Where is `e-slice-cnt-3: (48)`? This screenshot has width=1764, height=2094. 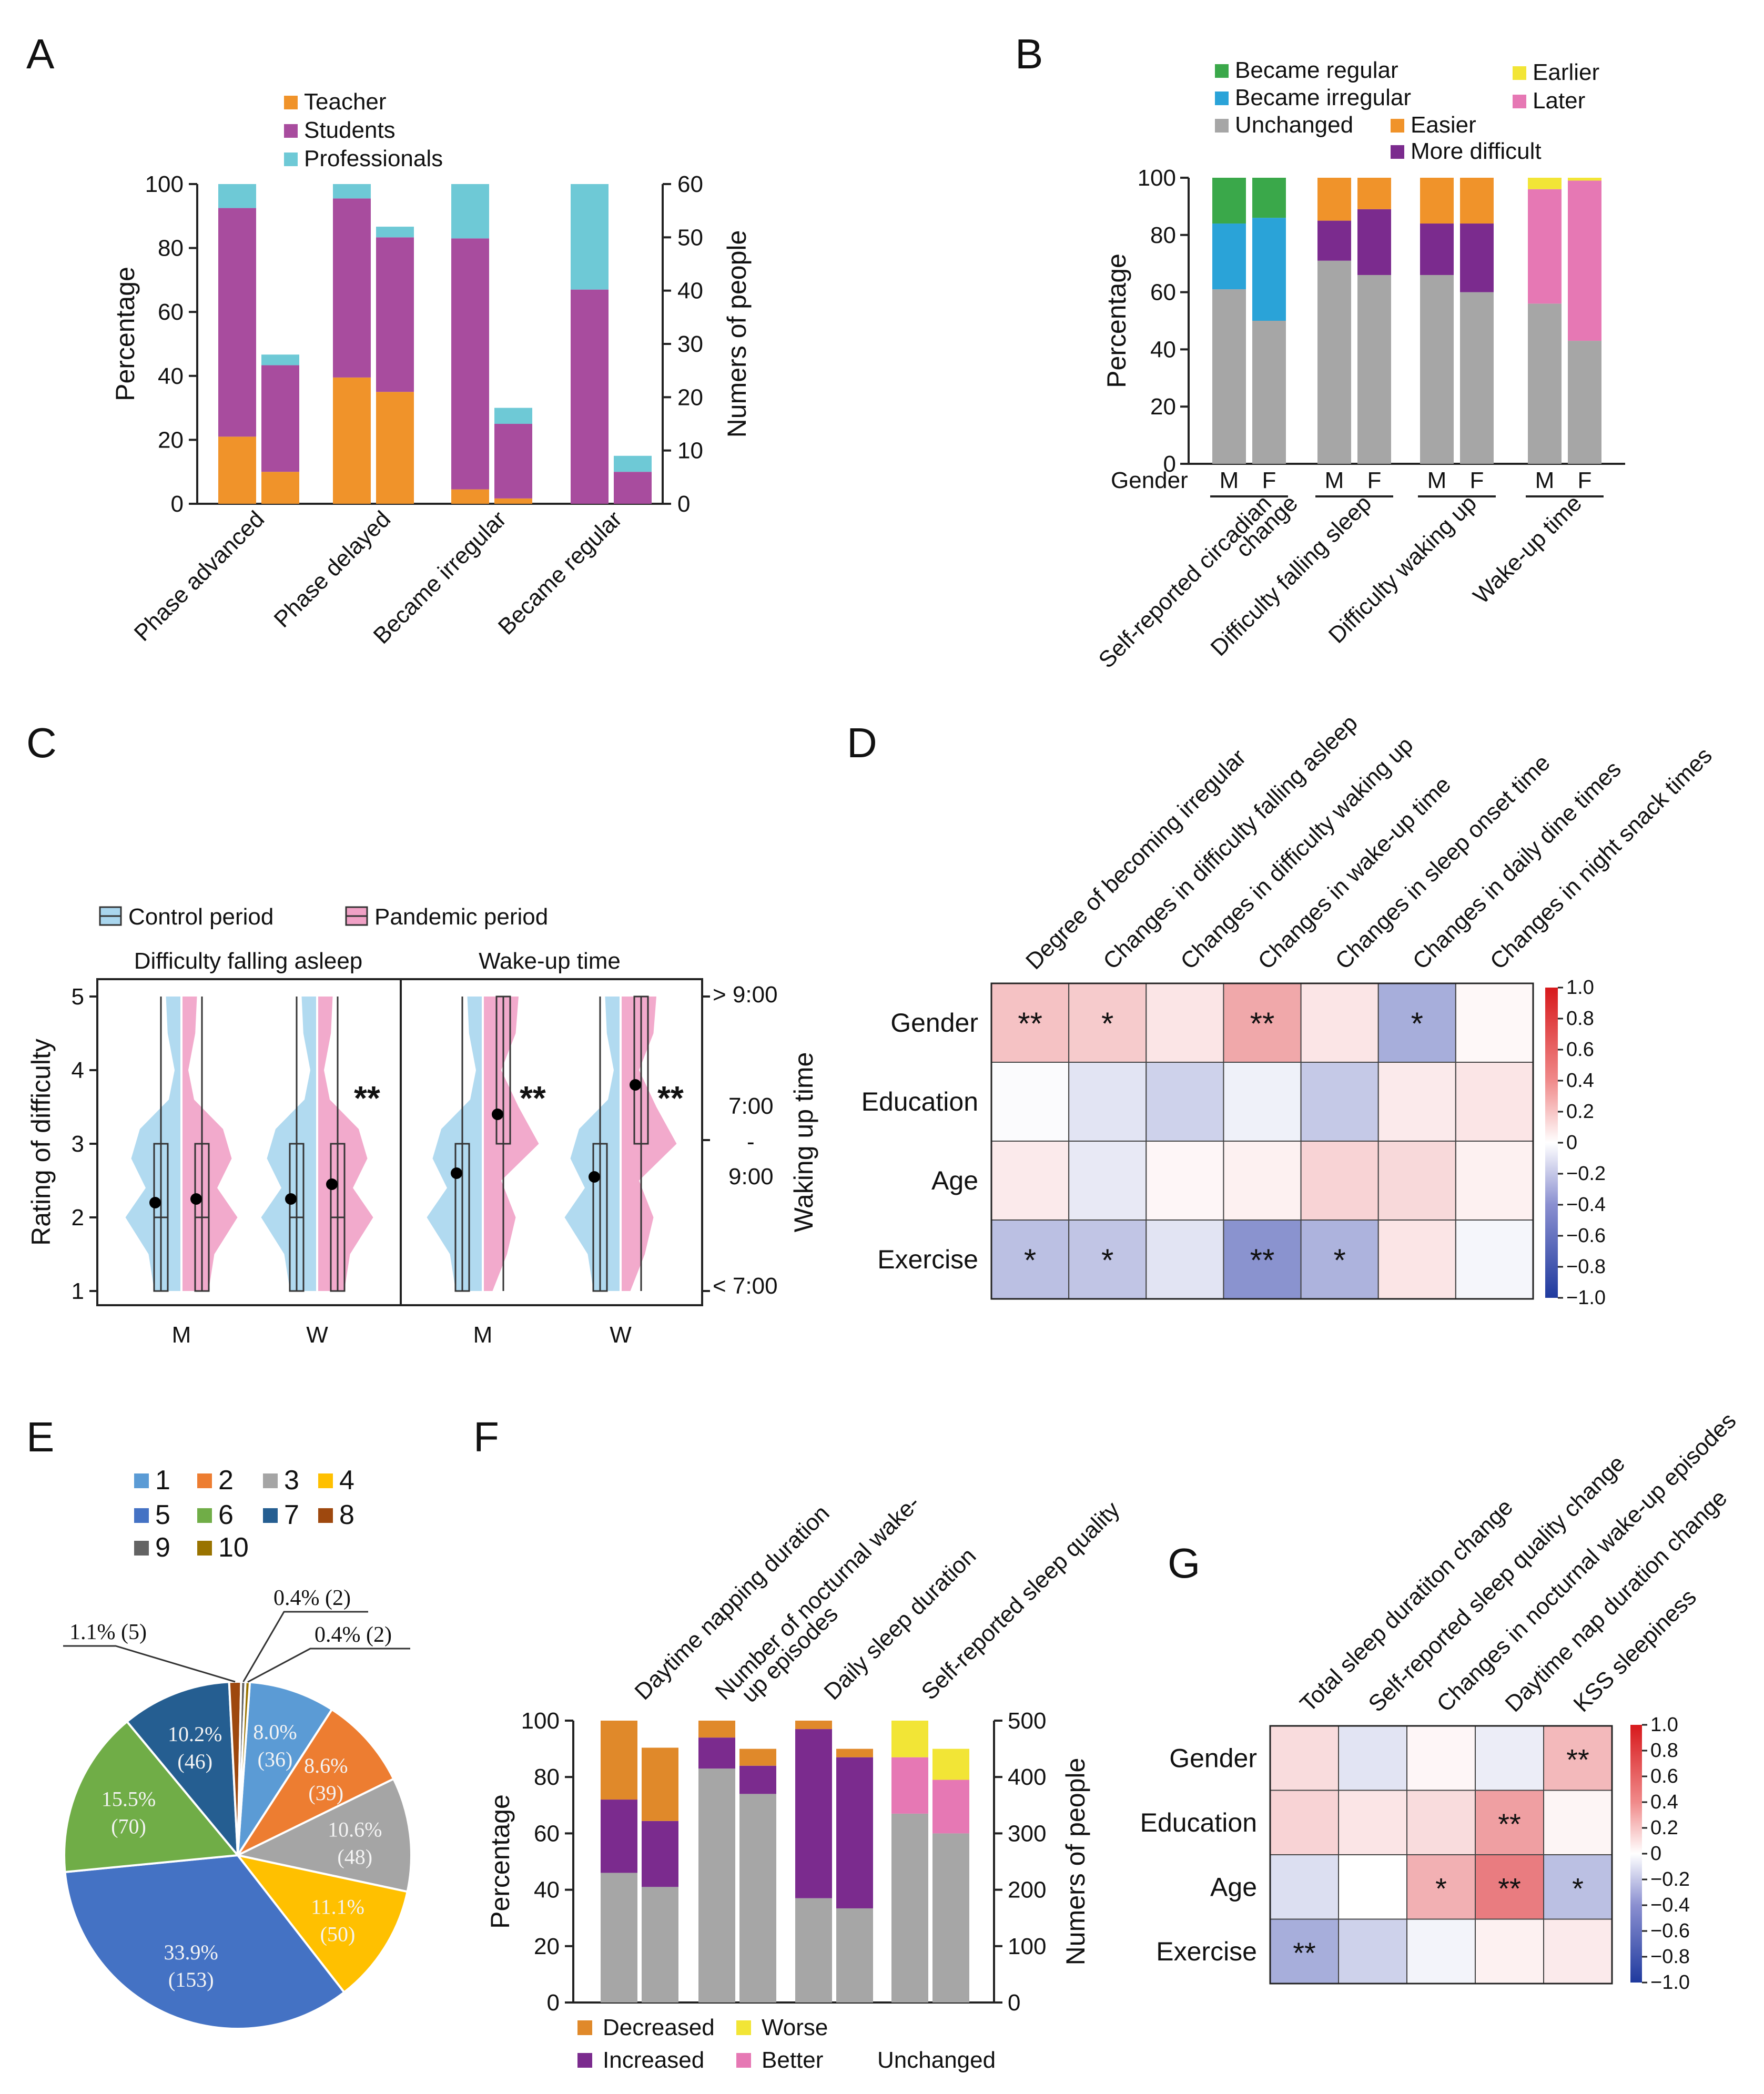 e-slice-cnt-3: (48) is located at coordinates (354, 1857).